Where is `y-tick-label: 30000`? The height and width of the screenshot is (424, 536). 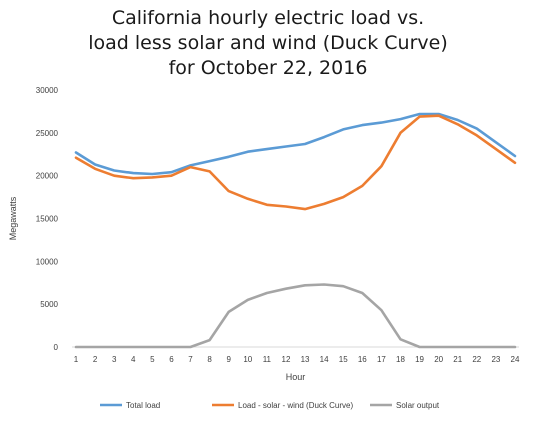
y-tick-label: 30000 is located at coordinates (47, 90).